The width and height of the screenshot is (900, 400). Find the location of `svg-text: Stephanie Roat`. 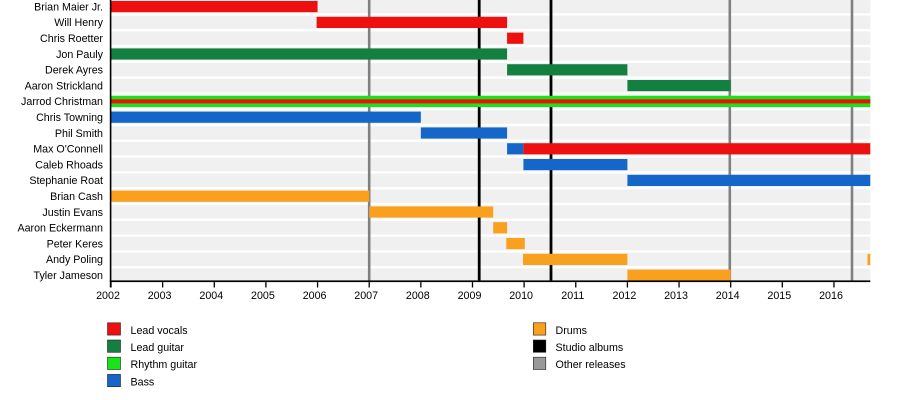

svg-text: Stephanie Roat is located at coordinates (66, 181).